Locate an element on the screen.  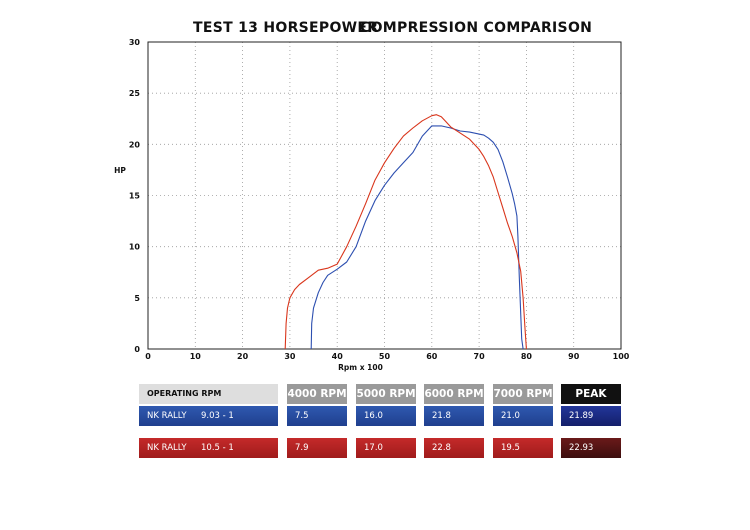
y-tick-label: 25 is located at coordinates (135, 93).